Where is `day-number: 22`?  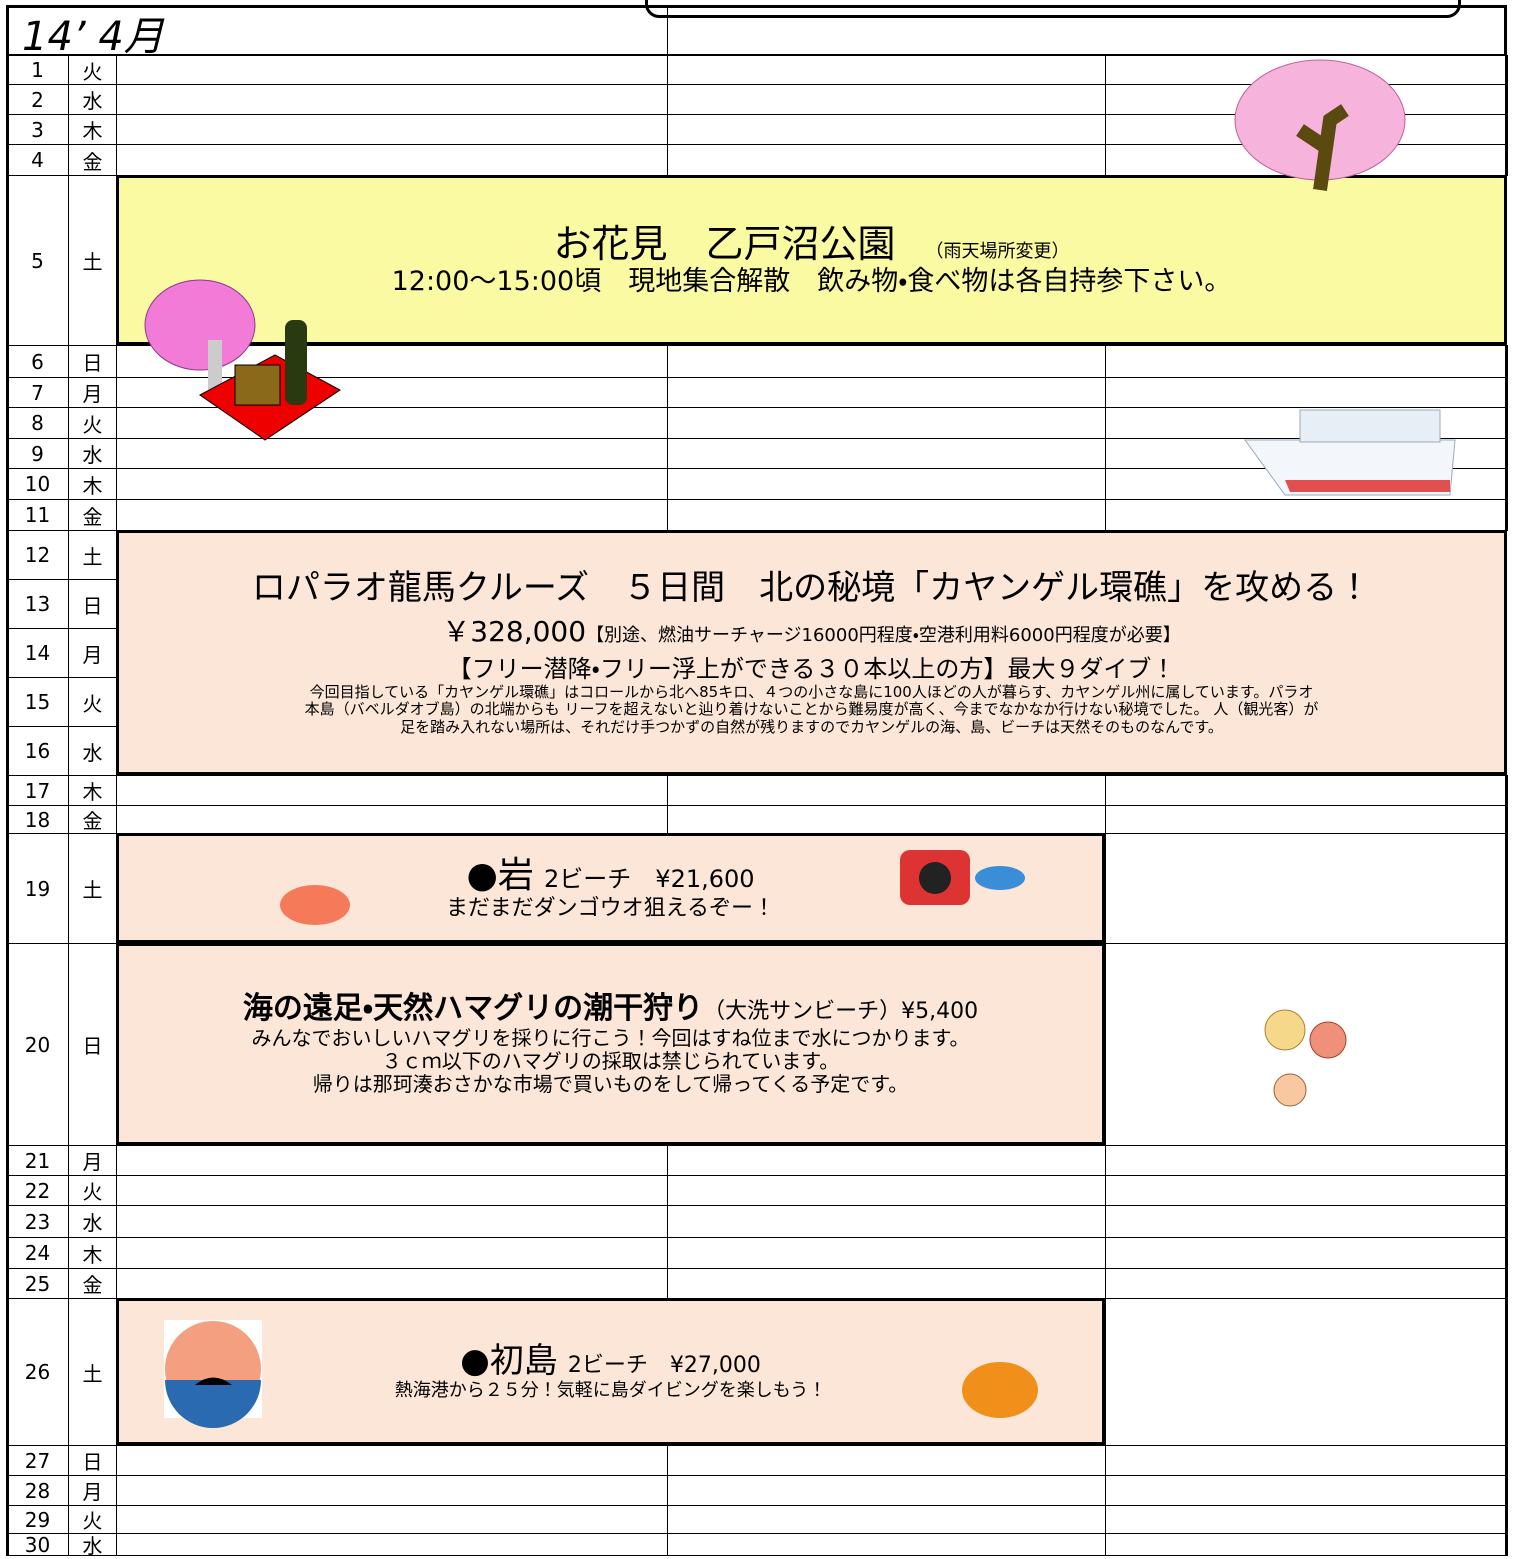
day-number: 22 is located at coordinates (37, 1190).